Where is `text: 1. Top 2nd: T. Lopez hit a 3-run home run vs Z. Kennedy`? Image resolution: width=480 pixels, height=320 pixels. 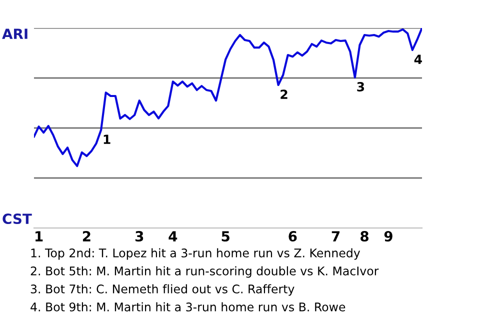 text: 1. Top 2nd: T. Lopez hit a 3-run home run vs Z. Kennedy is located at coordinates (195, 254).